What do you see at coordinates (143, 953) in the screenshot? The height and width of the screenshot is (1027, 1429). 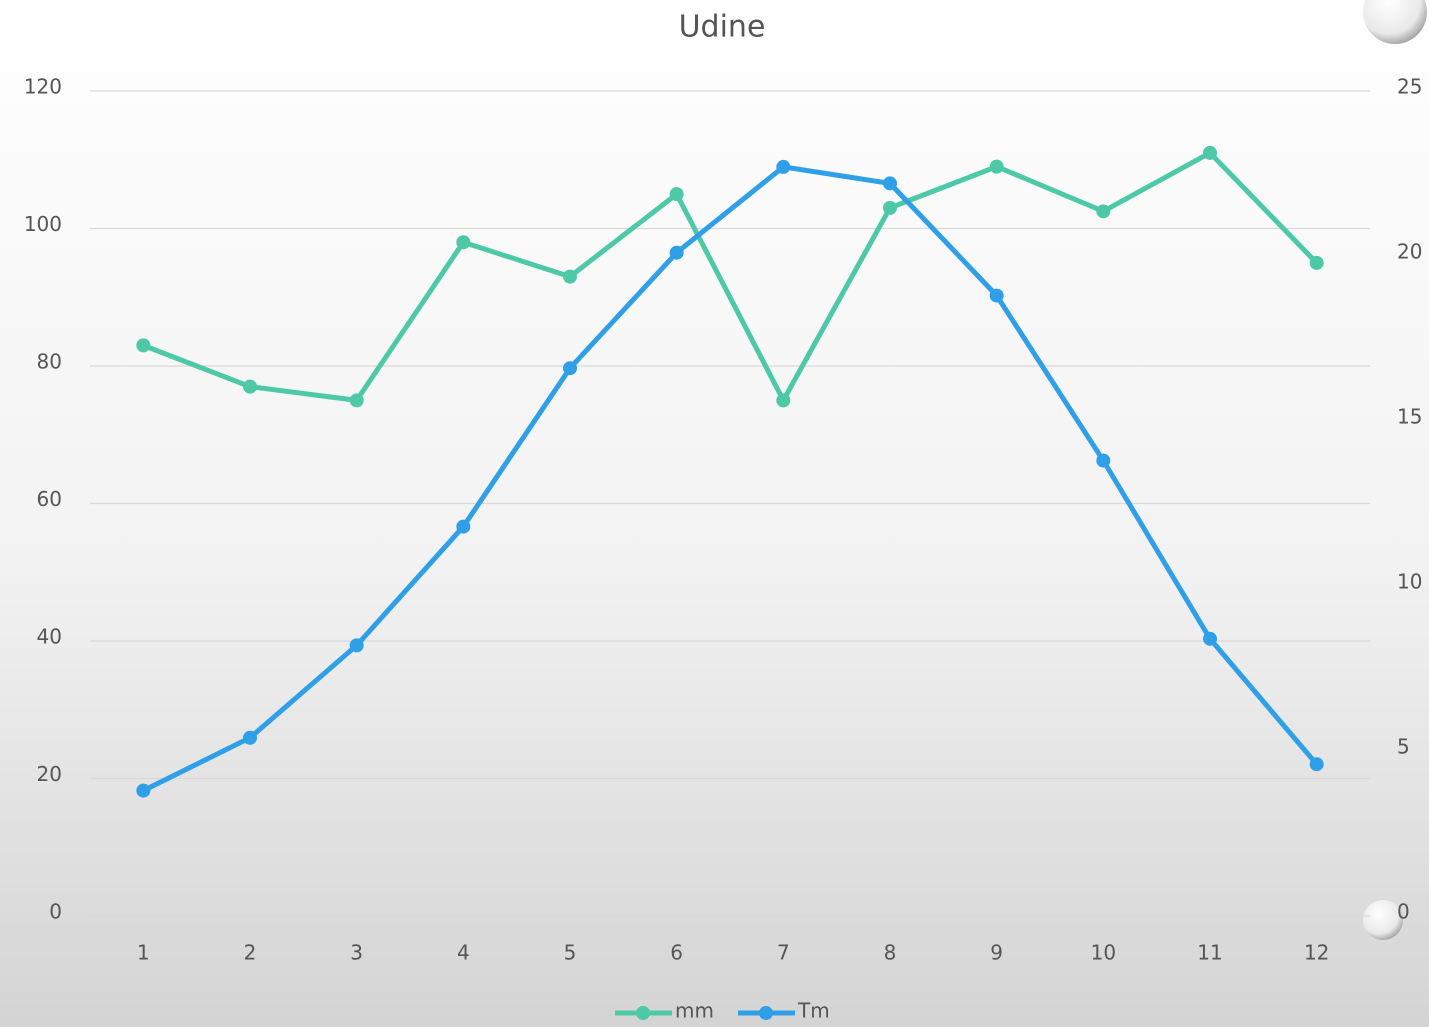 I see `x-tick-label: 1` at bounding box center [143, 953].